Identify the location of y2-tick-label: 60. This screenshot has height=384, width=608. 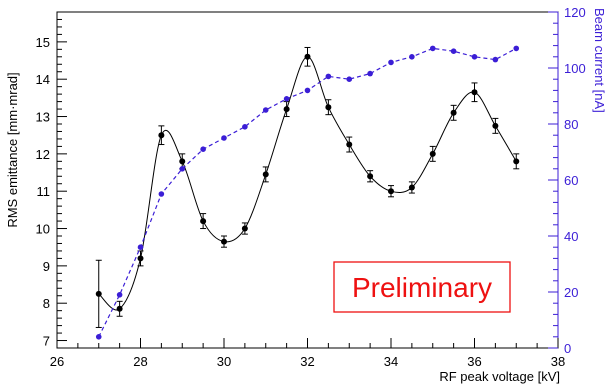
(571, 180).